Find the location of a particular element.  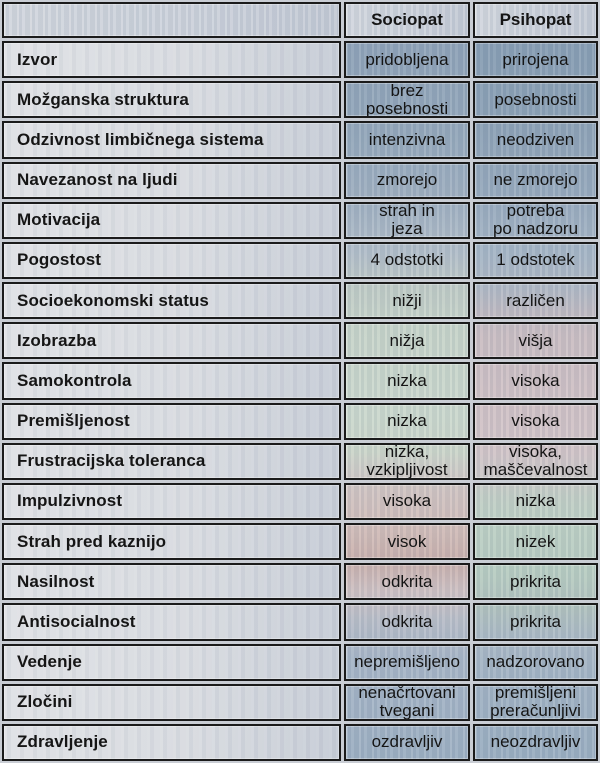

value-status-psihopat: različen is located at coordinates (535, 301).